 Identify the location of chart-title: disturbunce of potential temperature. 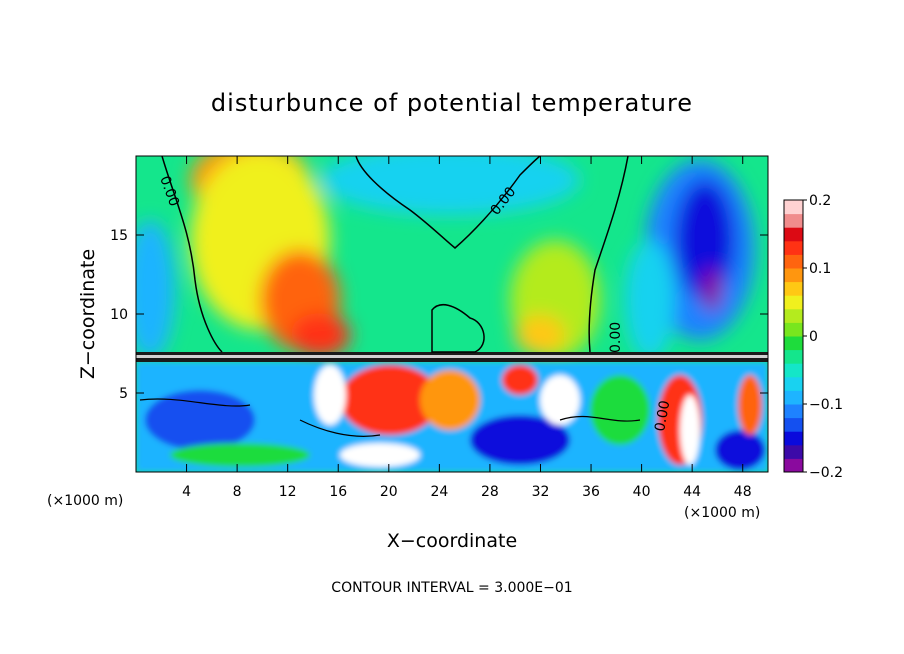
(452, 103).